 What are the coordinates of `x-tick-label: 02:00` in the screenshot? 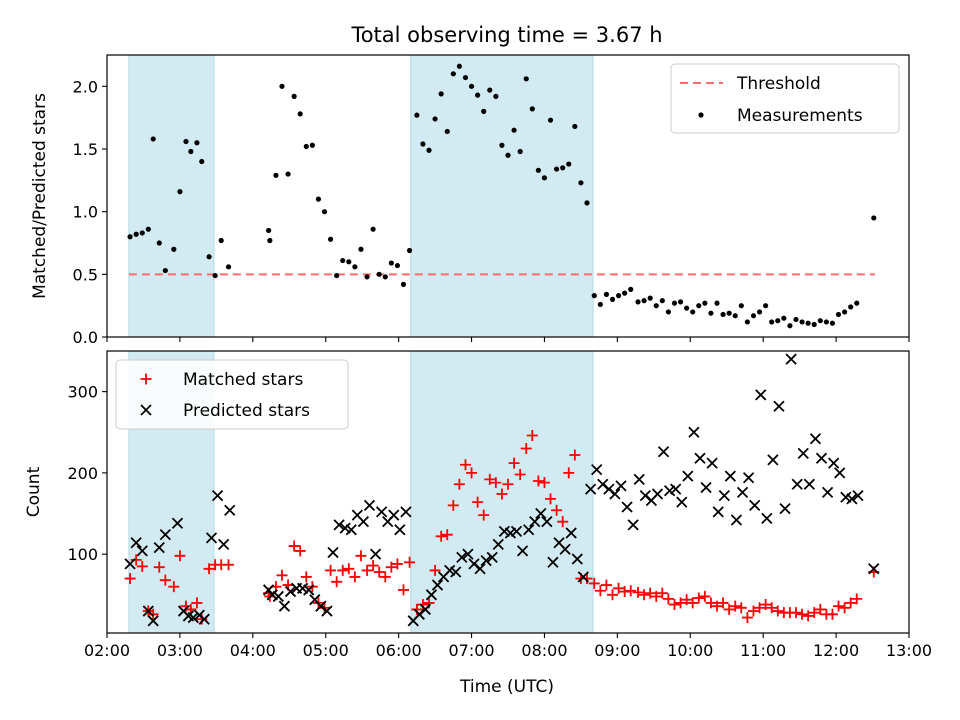 It's located at (107, 650).